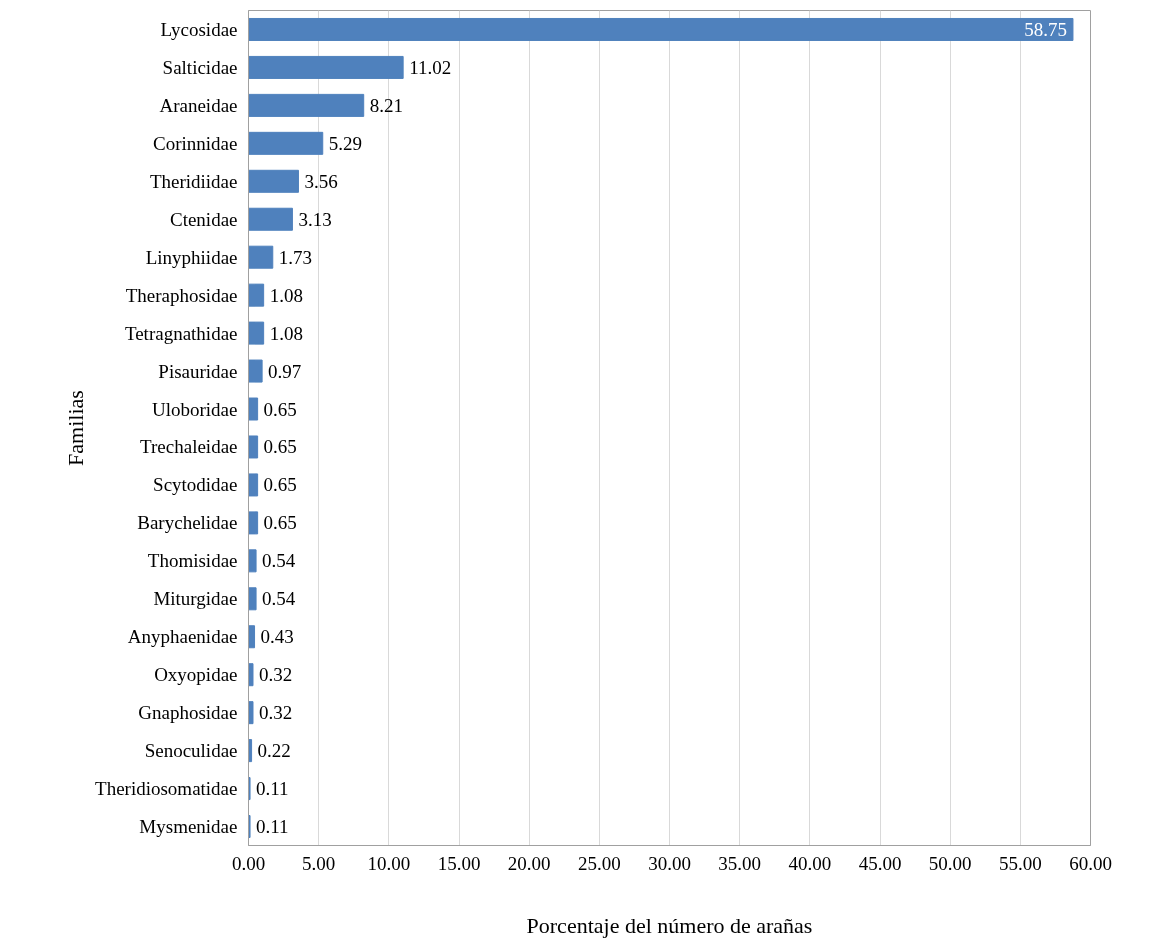 This screenshot has width=1150, height=947. I want to click on y-tick-label: Pisauridae, so click(198, 371).